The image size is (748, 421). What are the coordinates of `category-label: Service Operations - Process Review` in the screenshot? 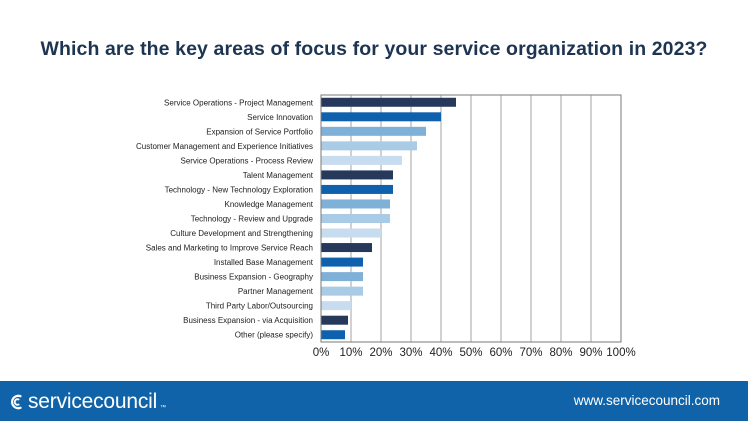 It's located at (247, 160).